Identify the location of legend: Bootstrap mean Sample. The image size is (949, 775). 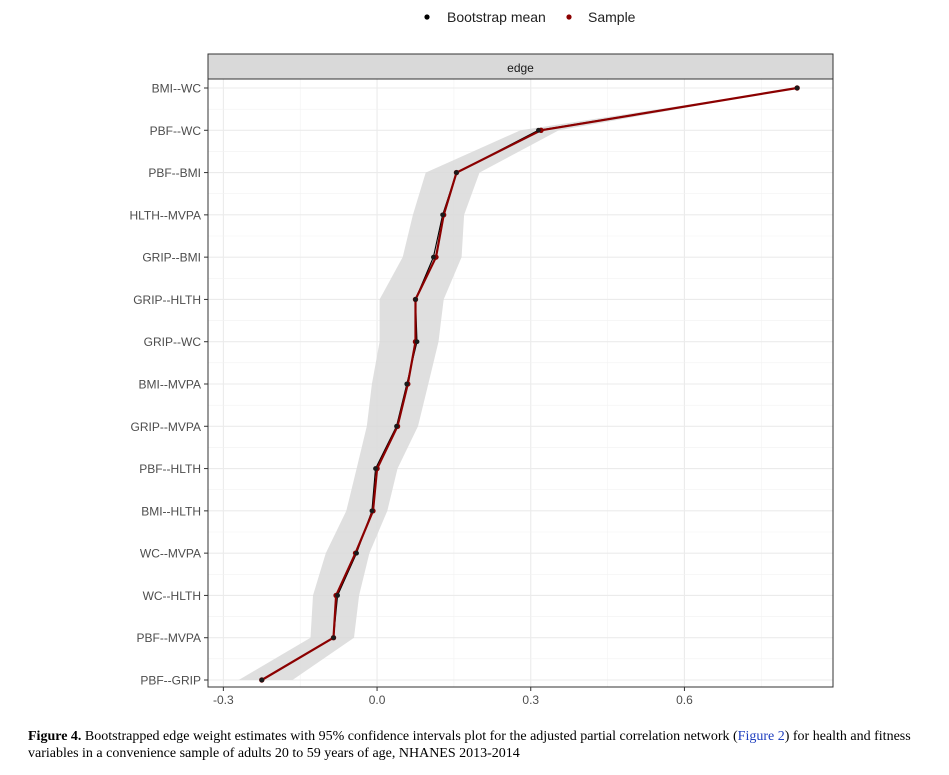
(530, 17).